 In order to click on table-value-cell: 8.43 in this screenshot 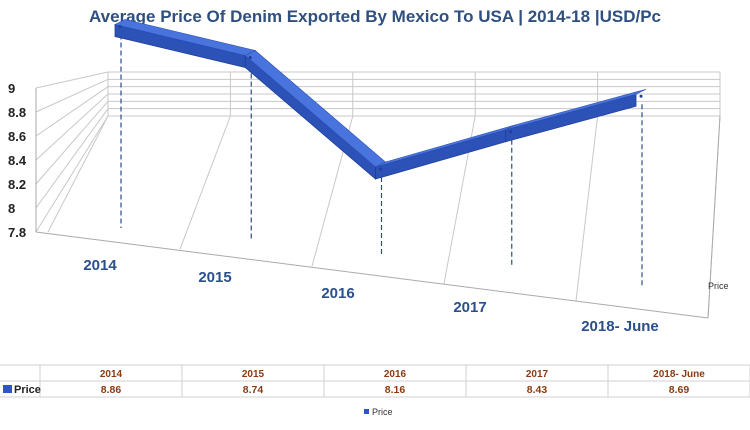, I will do `click(537, 390)`.